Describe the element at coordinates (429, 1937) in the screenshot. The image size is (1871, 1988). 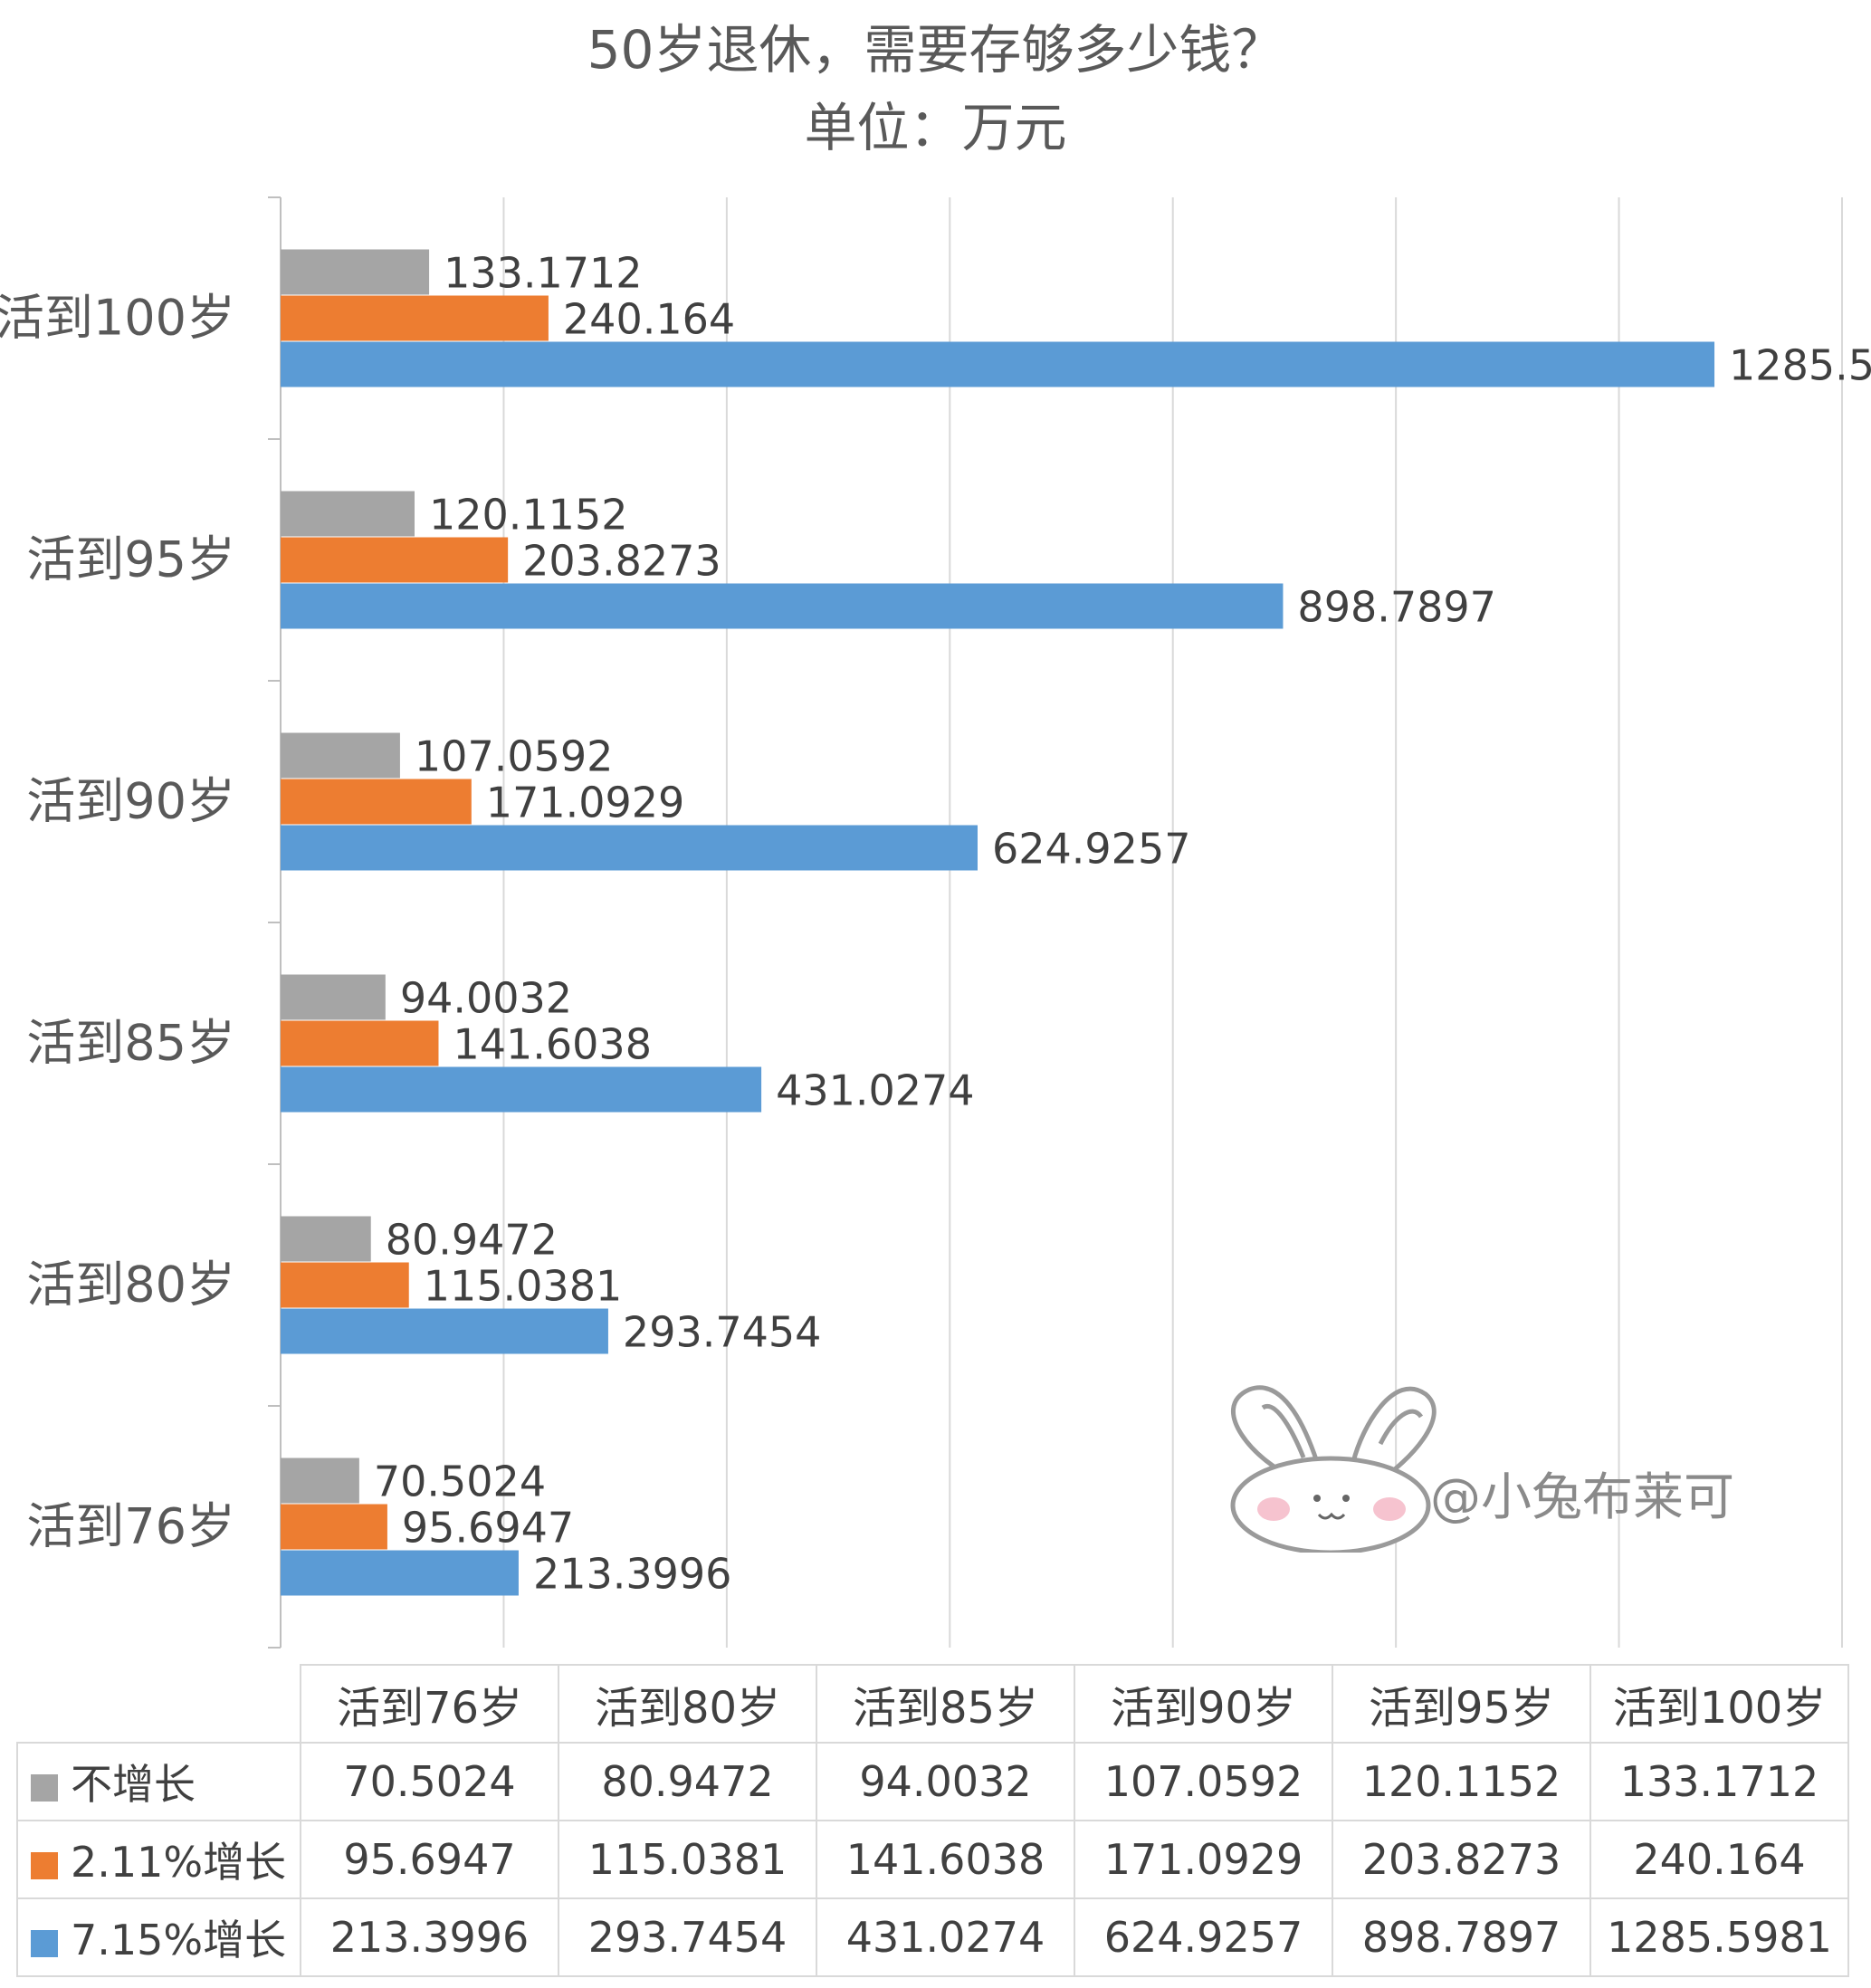
I see `table-cell: 213.3996` at that location.